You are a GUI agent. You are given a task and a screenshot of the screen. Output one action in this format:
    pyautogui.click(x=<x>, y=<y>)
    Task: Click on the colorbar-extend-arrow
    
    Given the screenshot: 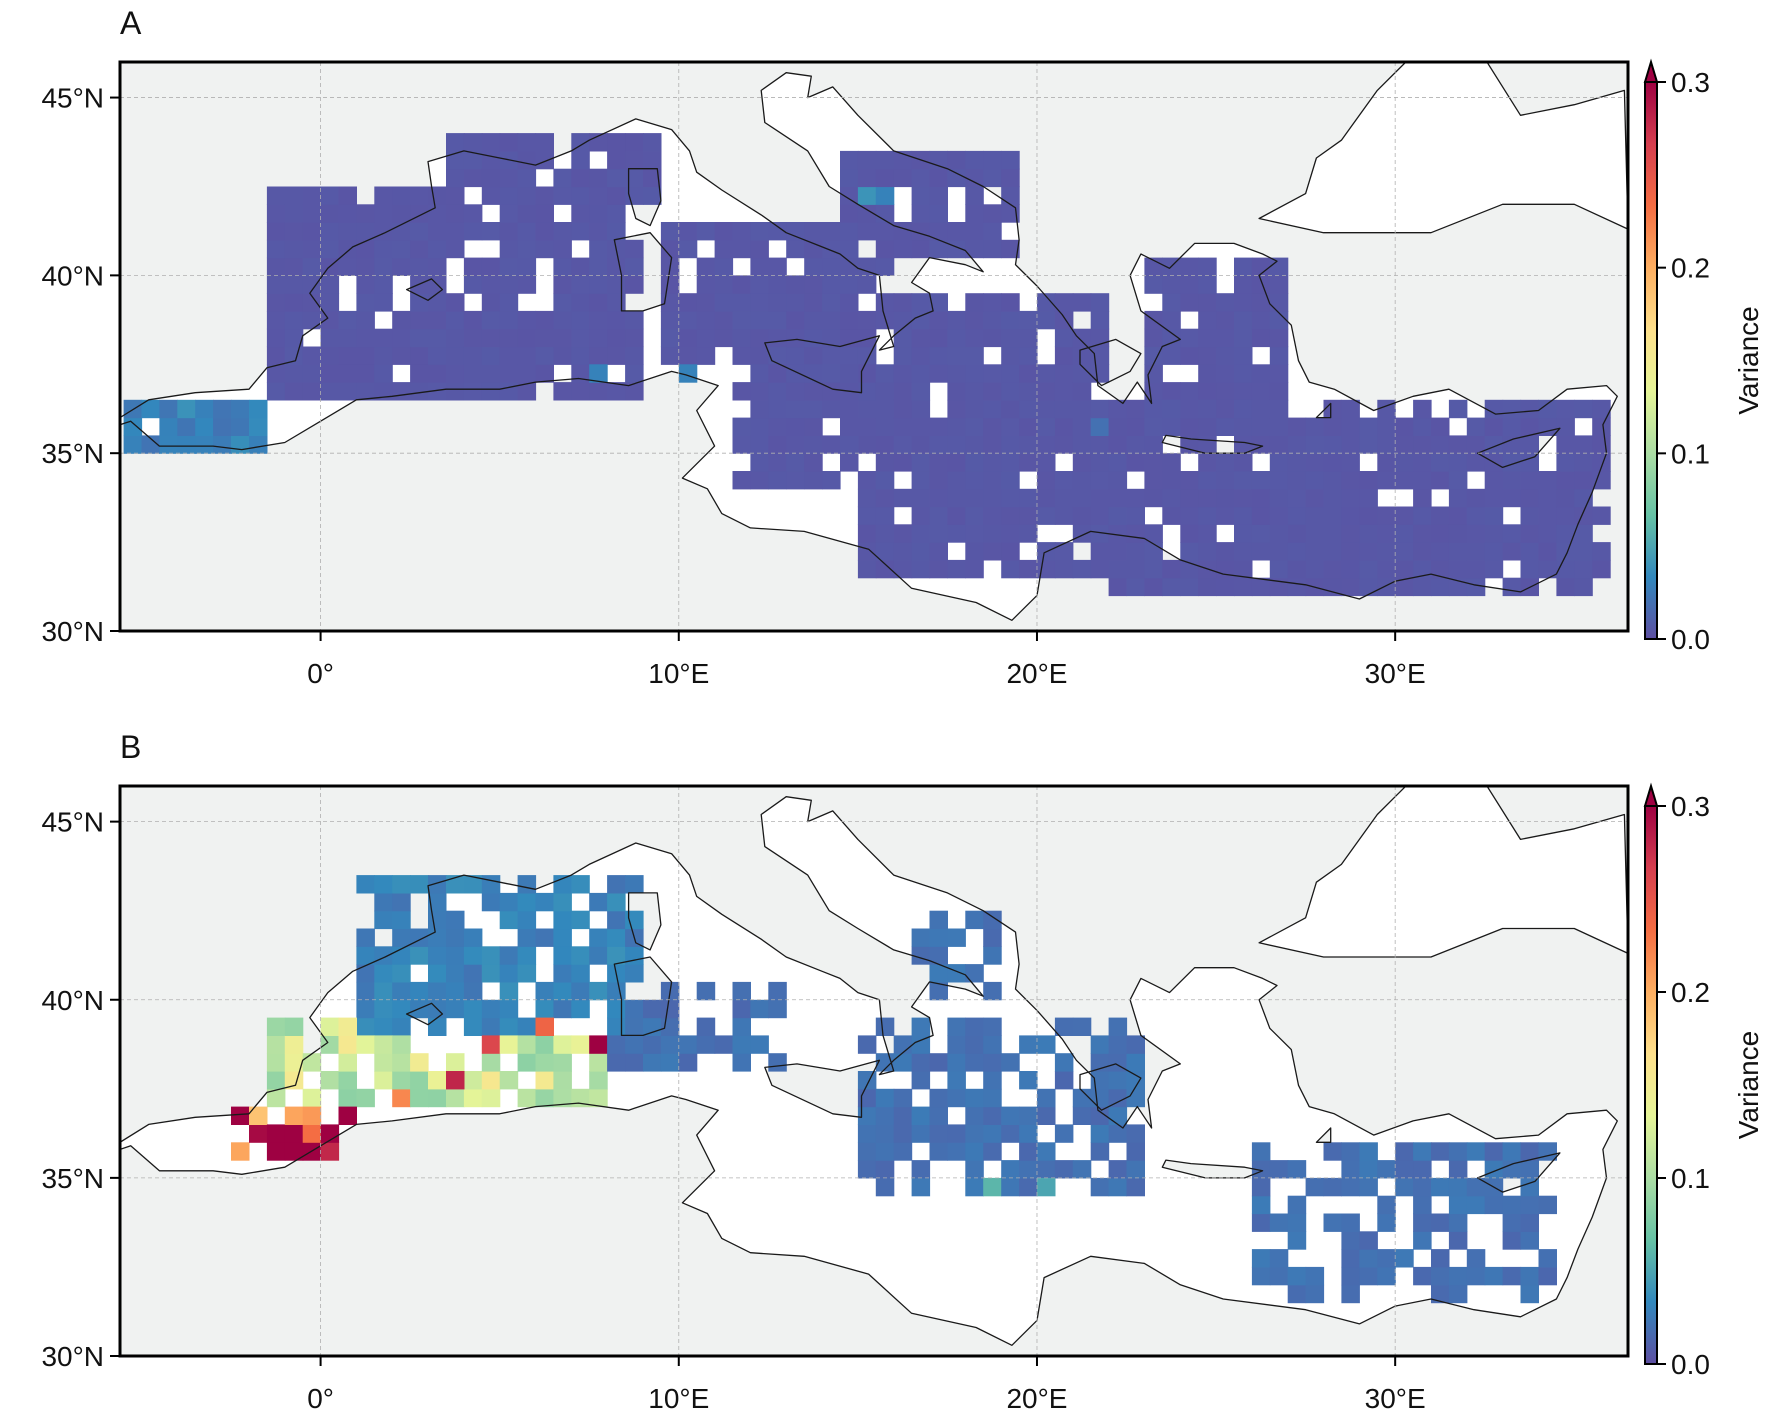 What is the action you would take?
    pyautogui.click(x=1651, y=794)
    